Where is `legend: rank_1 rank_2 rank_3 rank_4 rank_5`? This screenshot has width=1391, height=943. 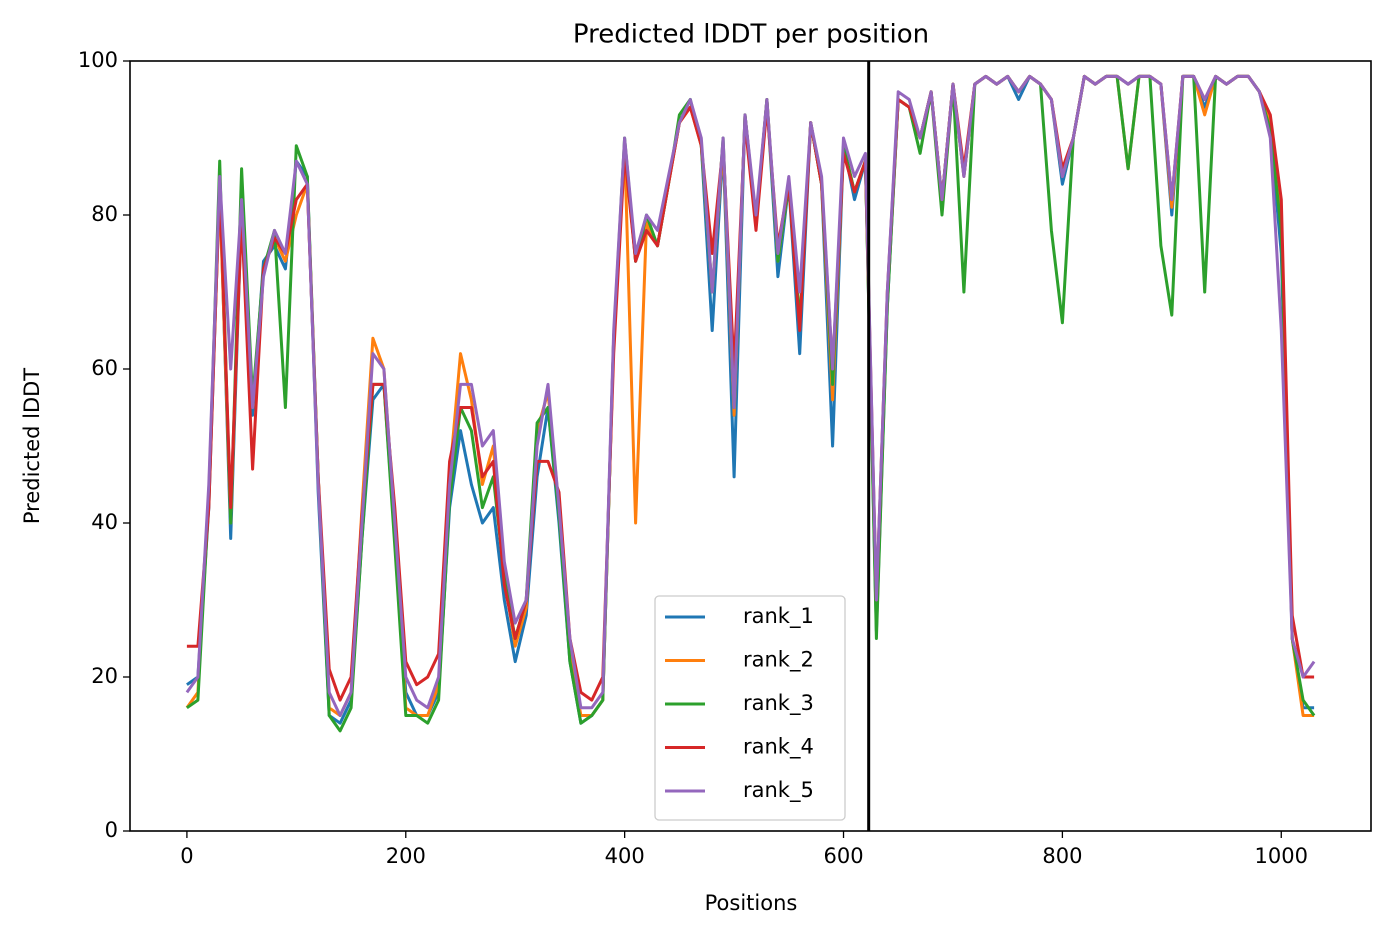 legend: rank_1 rank_2 rank_3 rank_4 rank_5 is located at coordinates (750, 708).